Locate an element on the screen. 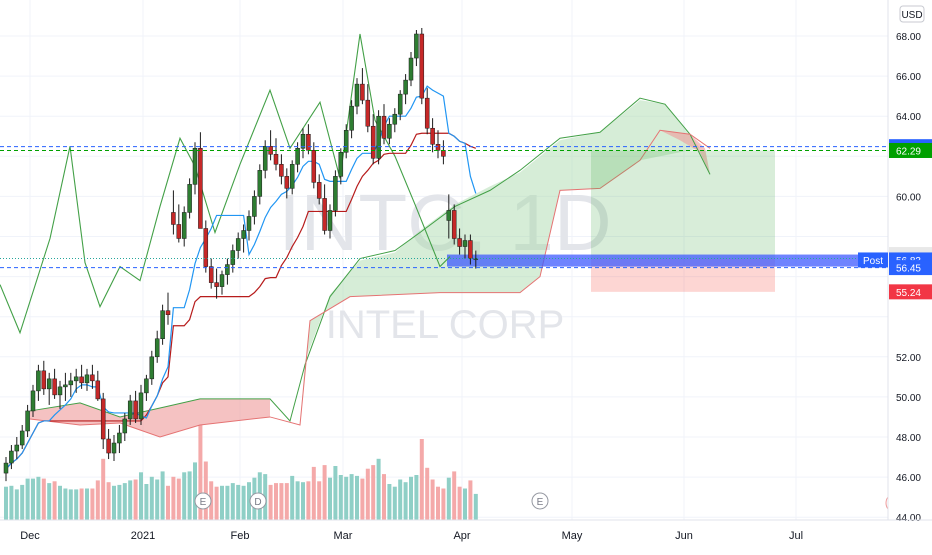 The image size is (932, 555). currency-button is located at coordinates (912, 14).